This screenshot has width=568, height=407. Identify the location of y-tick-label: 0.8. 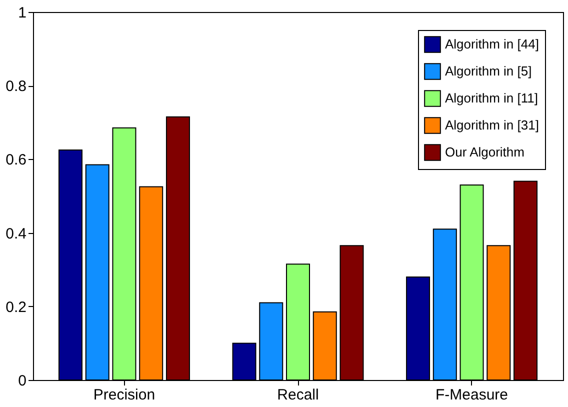
(16, 87).